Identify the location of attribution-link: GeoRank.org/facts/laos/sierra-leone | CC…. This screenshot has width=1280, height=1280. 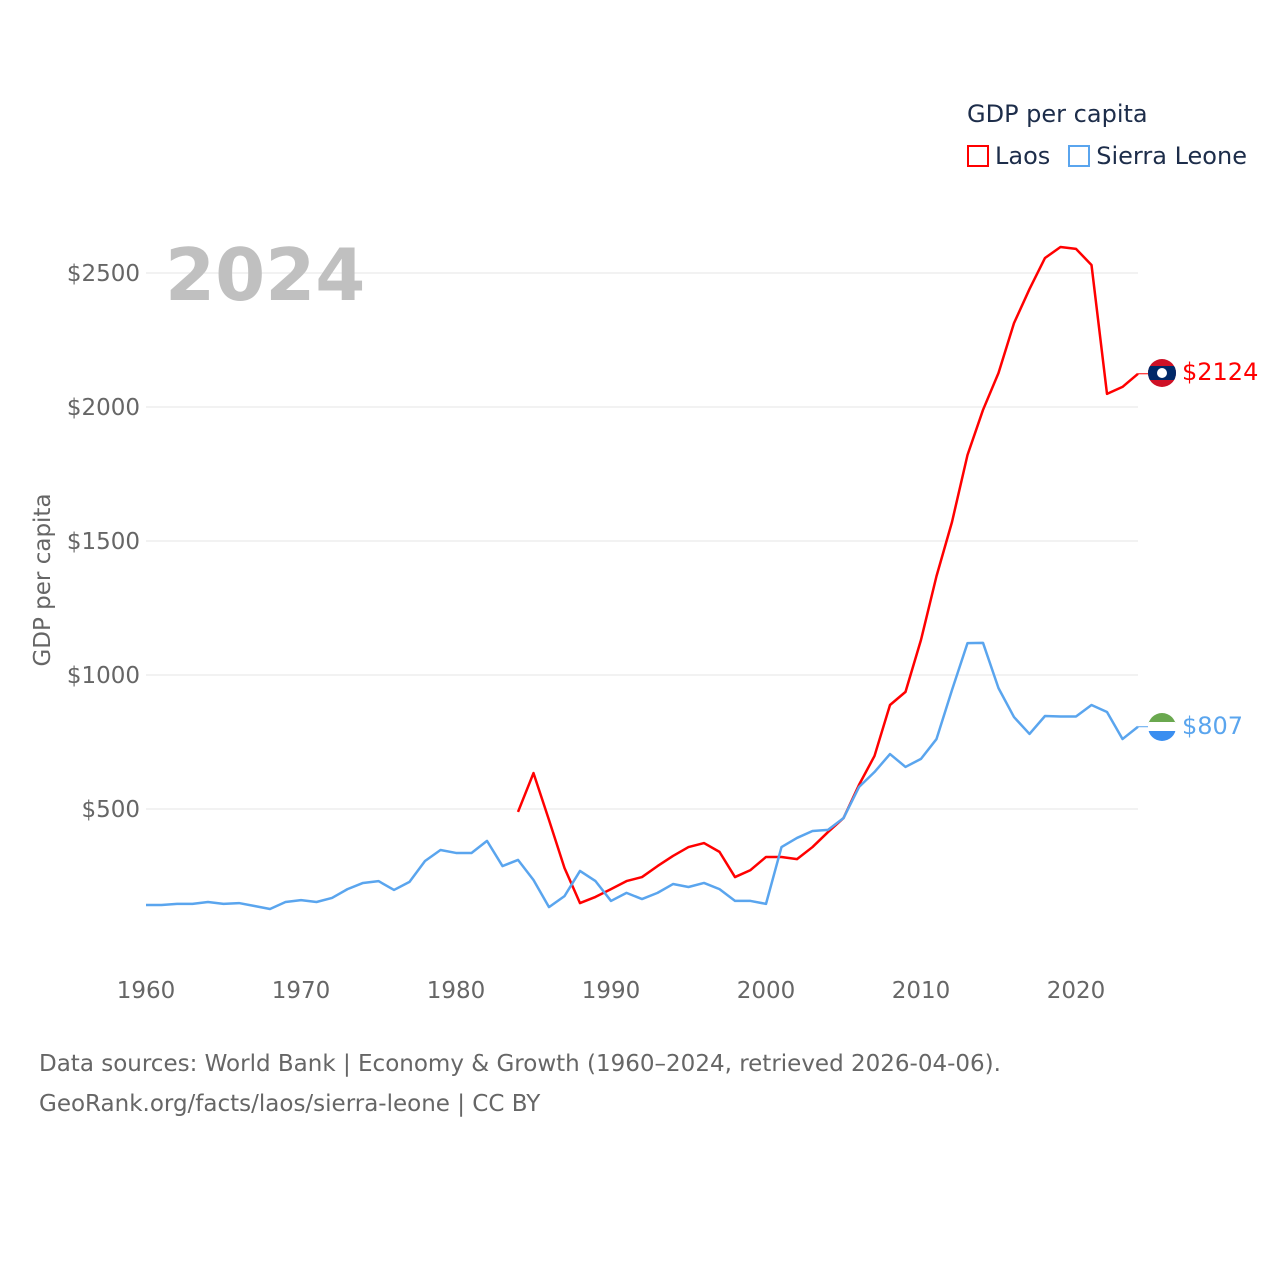
(290, 1104).